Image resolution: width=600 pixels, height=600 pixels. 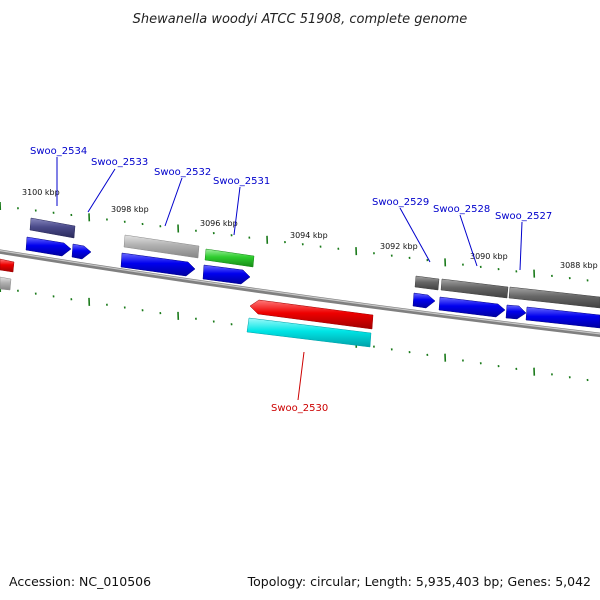 I want to click on gene-label-swoo-2528: Swoo_2528, so click(x=461, y=209).